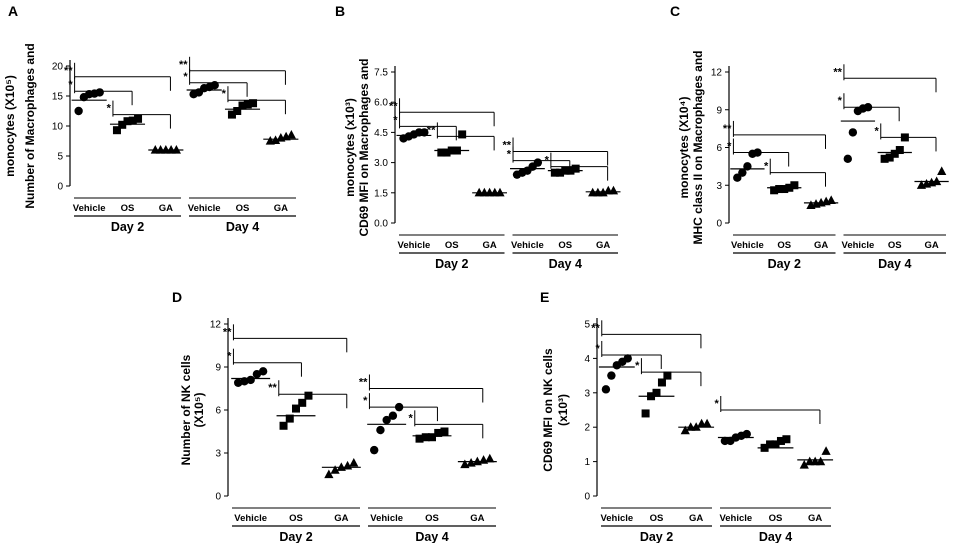 This screenshot has height=543, width=964. I want to click on y-axis-title: monocytes (X10⁴), so click(684, 148).